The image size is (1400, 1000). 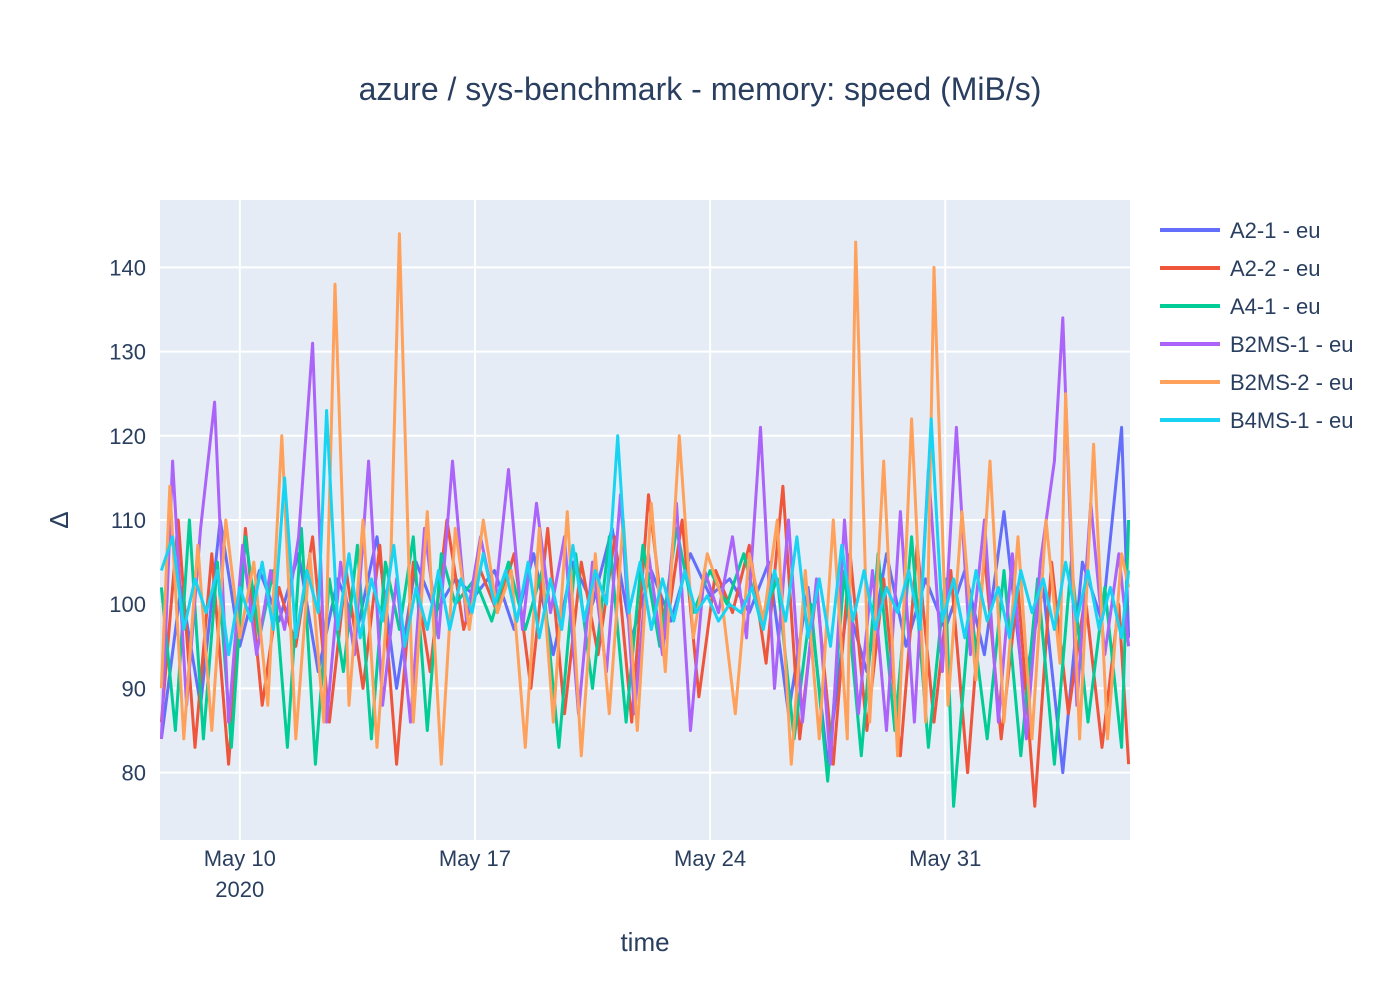 I want to click on y-tick-label: 130, so click(x=127, y=352).